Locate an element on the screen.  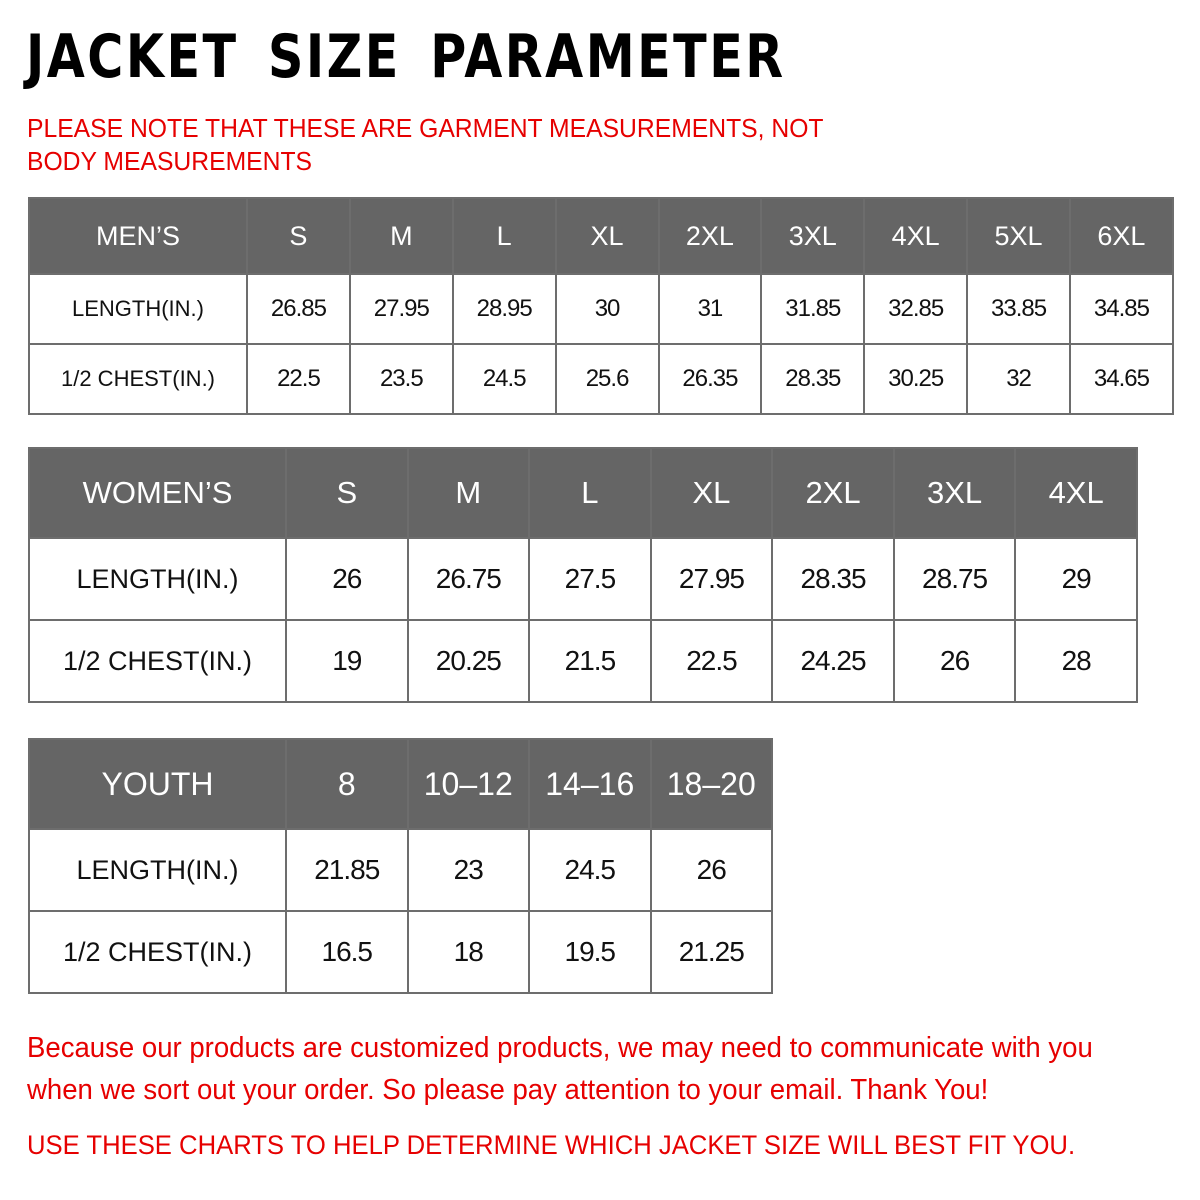
measurement-cell: 29 is located at coordinates (1076, 579).